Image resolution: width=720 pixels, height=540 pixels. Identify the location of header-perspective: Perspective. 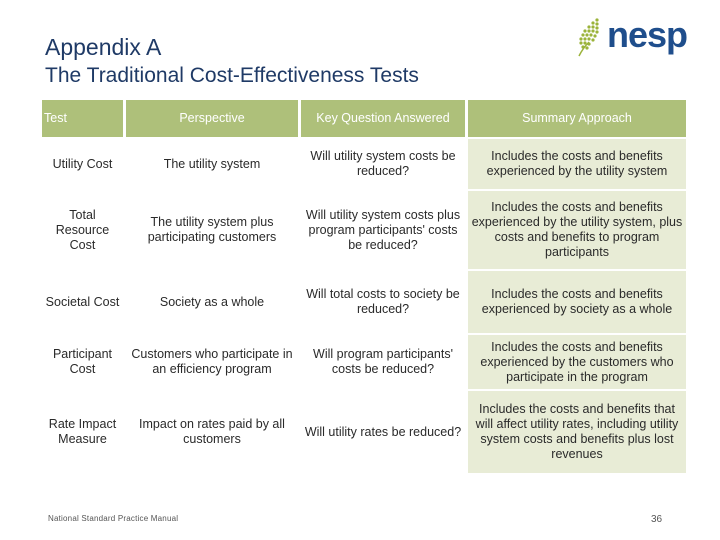
(212, 118).